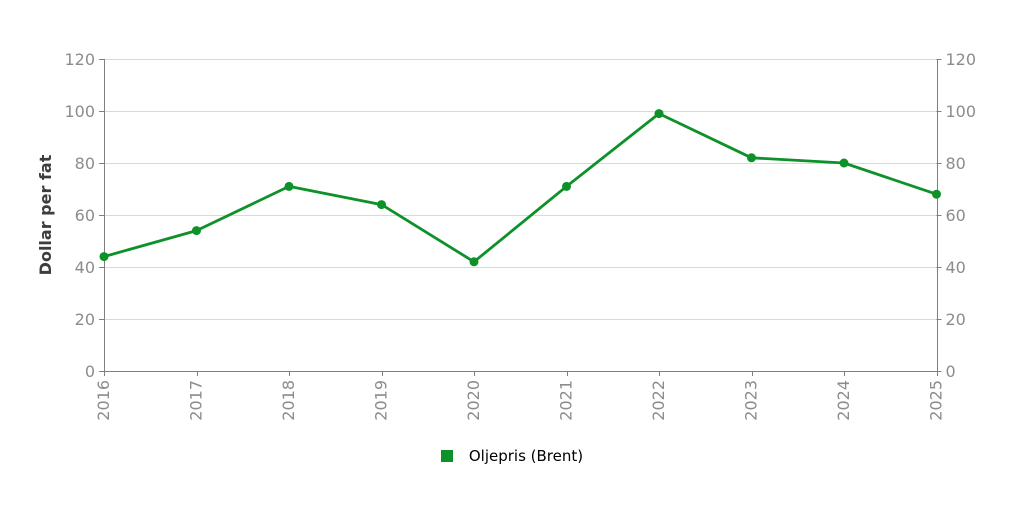  I want to click on y-tick-label-left-20: 20, so click(85, 319).